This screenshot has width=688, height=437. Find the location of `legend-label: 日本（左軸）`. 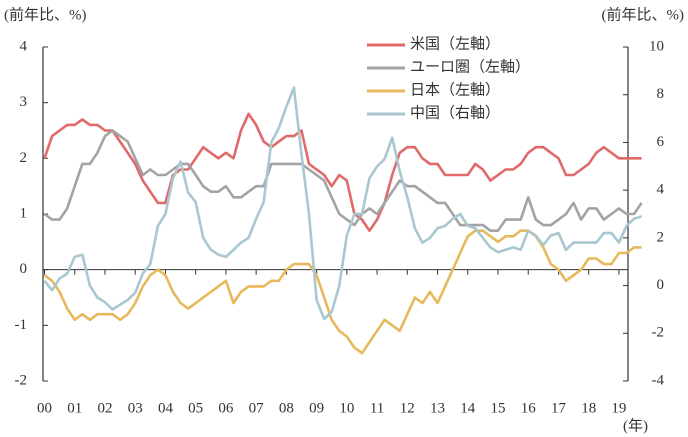

legend-label: 日本（左軸） is located at coordinates (455, 89).